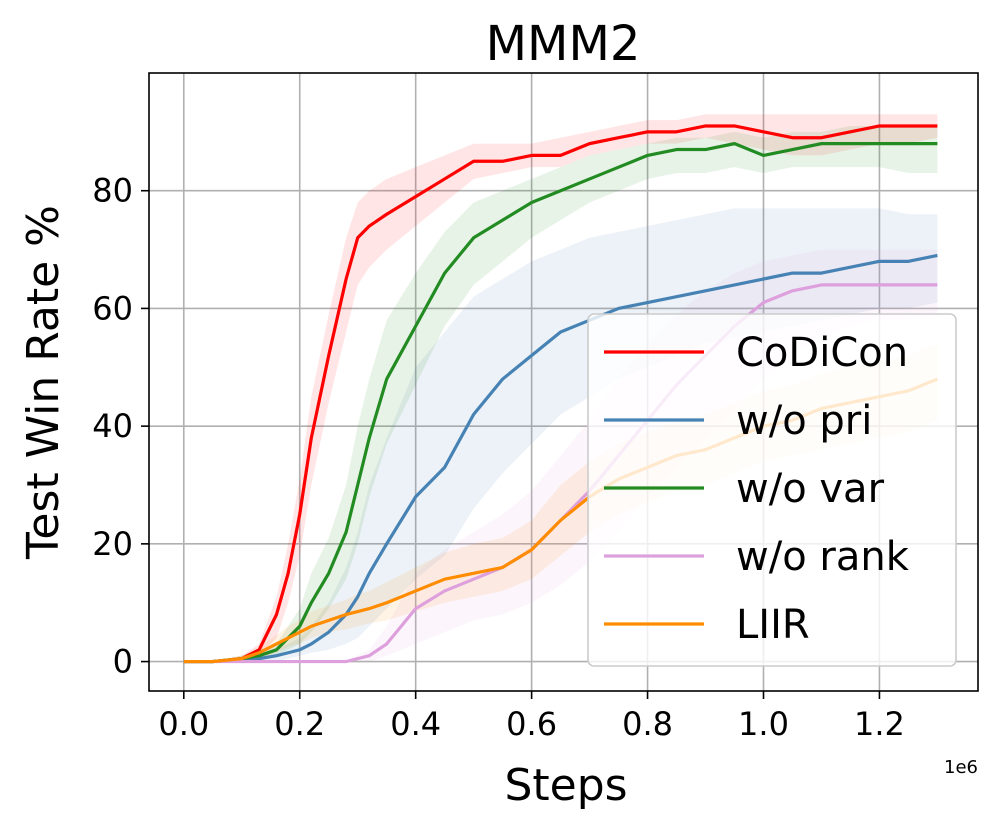 The image size is (996, 828). Describe the element at coordinates (415, 724) in the screenshot. I see `x-tick-label: 0.4` at that location.